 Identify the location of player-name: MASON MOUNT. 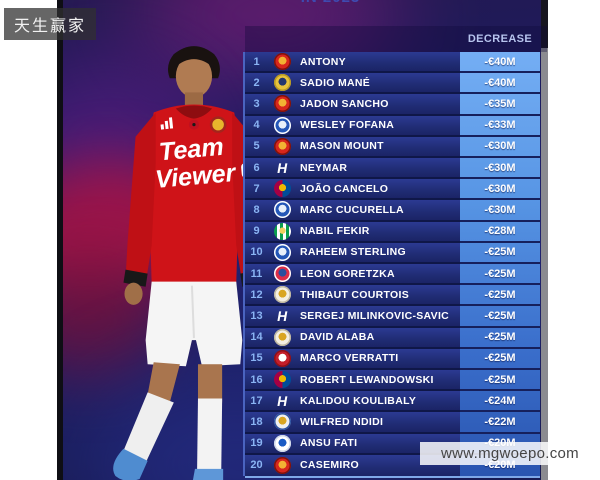
(342, 146).